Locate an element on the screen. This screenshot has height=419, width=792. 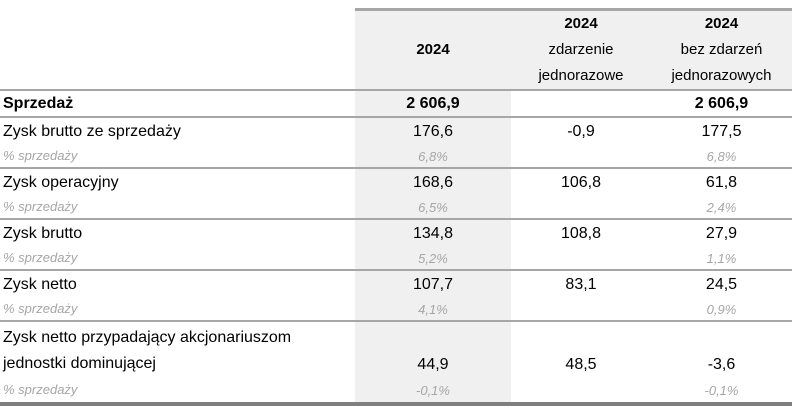
row-value: 5,2% is located at coordinates (433, 258).